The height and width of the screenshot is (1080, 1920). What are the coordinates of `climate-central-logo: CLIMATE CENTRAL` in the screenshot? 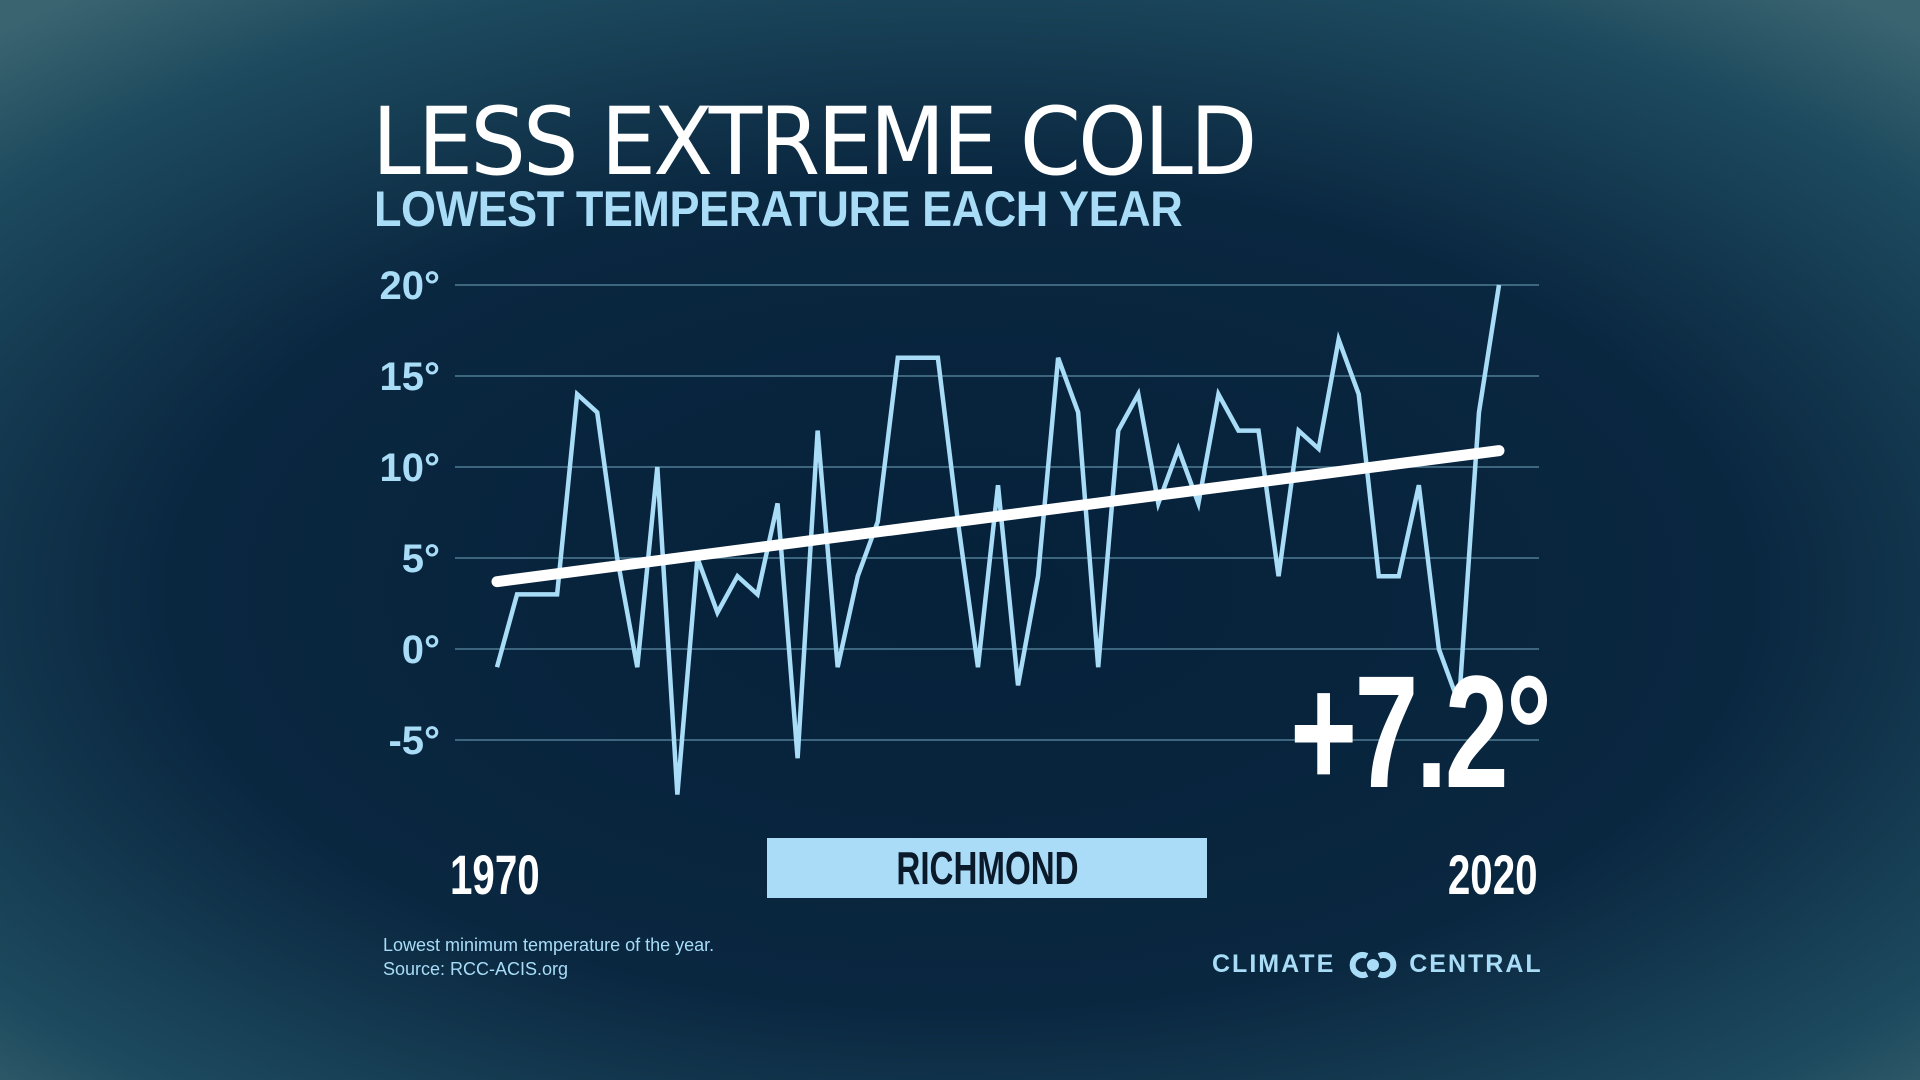 It's located at (1377, 964).